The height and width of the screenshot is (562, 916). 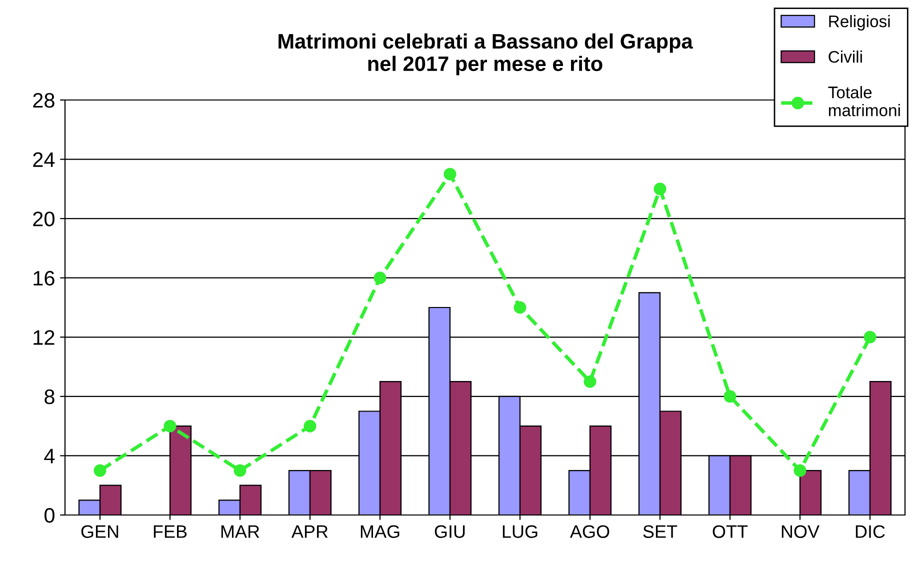 I want to click on y-tick-label: 24, so click(x=44, y=159).